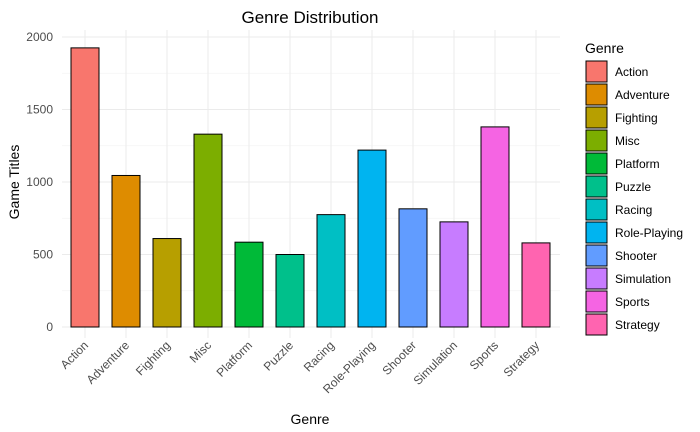  I want to click on bar-puzzle, so click(290, 291).